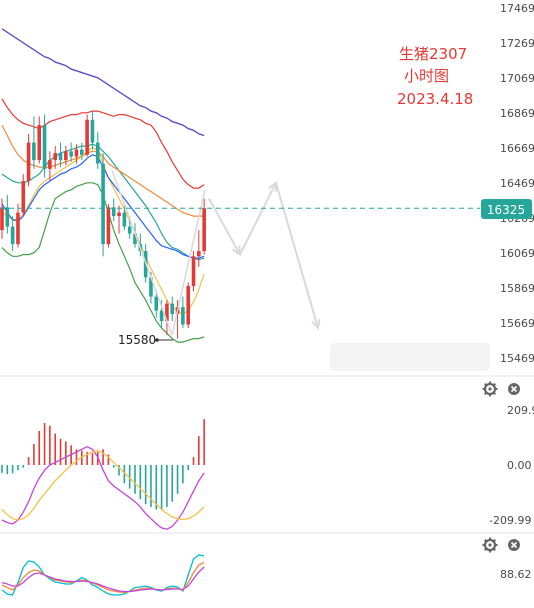 This screenshot has height=608, width=534. I want to click on ma-long-line, so click(103, 82).